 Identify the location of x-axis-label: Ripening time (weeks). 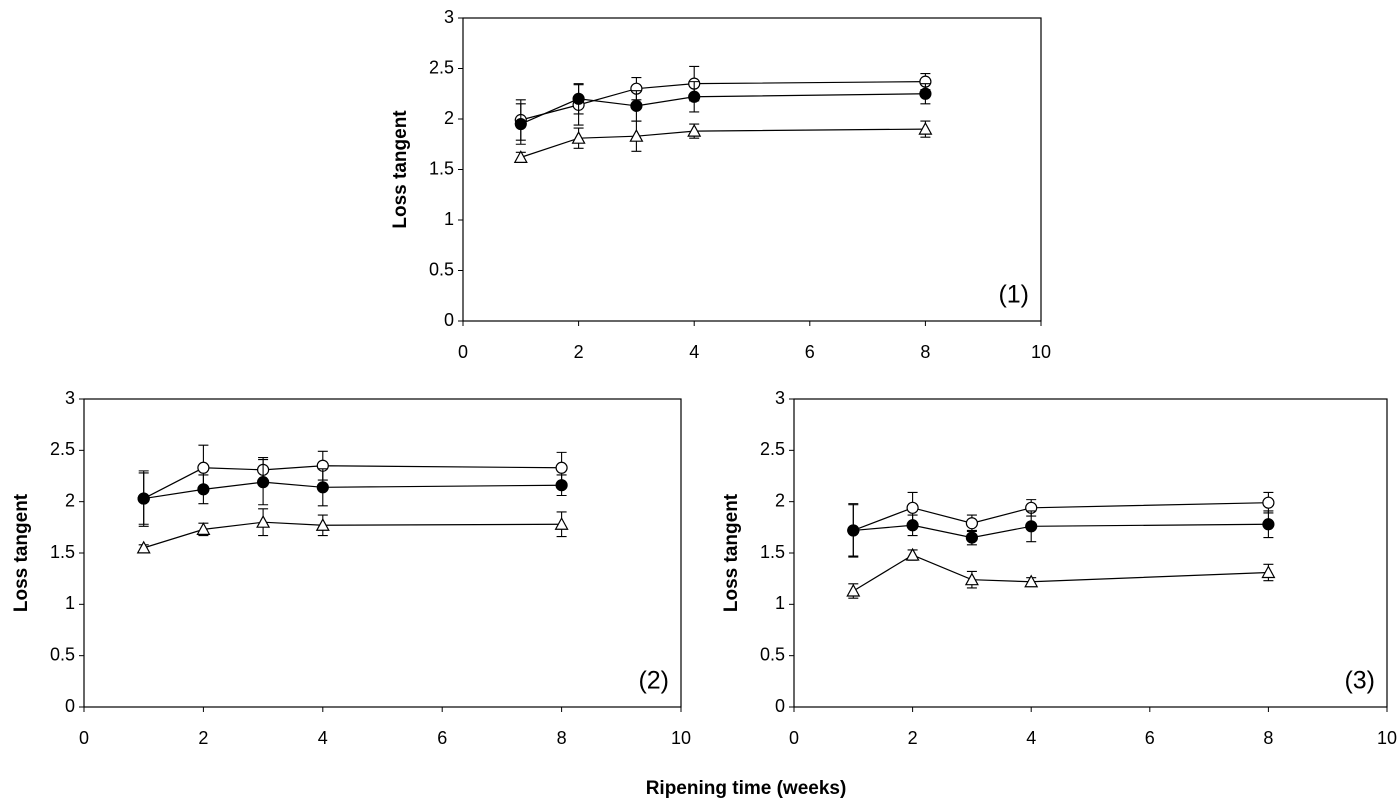
(746, 788).